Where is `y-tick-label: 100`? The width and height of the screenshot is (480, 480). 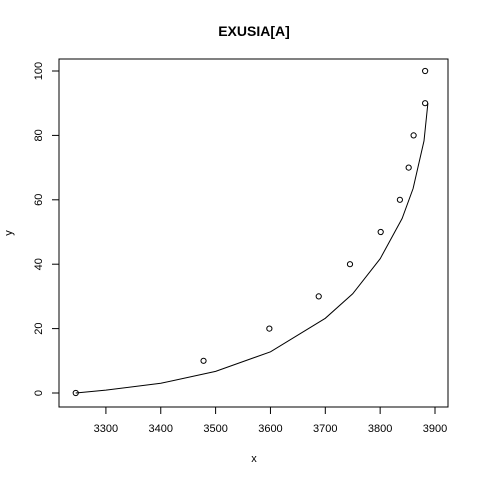 y-tick-label: 100 is located at coordinates (39, 71).